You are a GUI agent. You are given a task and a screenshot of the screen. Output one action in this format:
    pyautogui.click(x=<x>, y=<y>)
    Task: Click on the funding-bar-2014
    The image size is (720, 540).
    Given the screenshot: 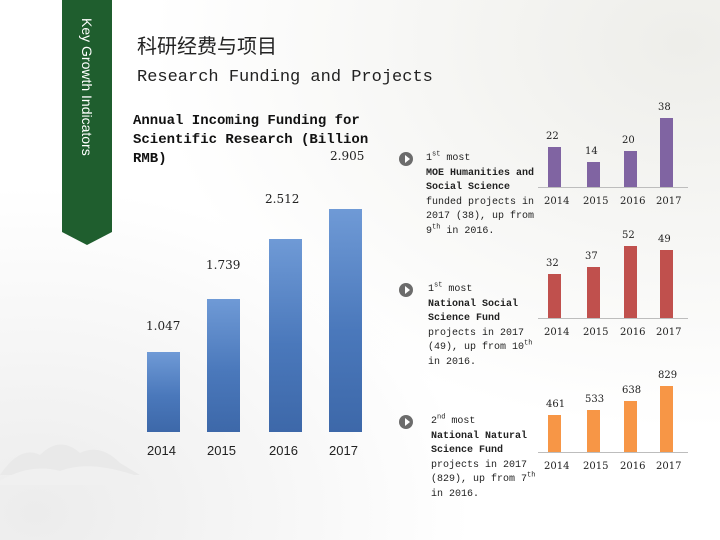 What is the action you would take?
    pyautogui.click(x=163, y=391)
    